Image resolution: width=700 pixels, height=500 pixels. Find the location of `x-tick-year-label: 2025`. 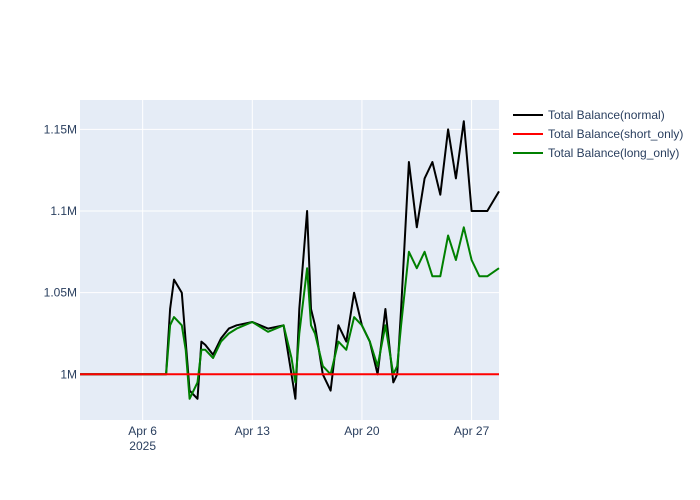

x-tick-year-label: 2025 is located at coordinates (142, 446).